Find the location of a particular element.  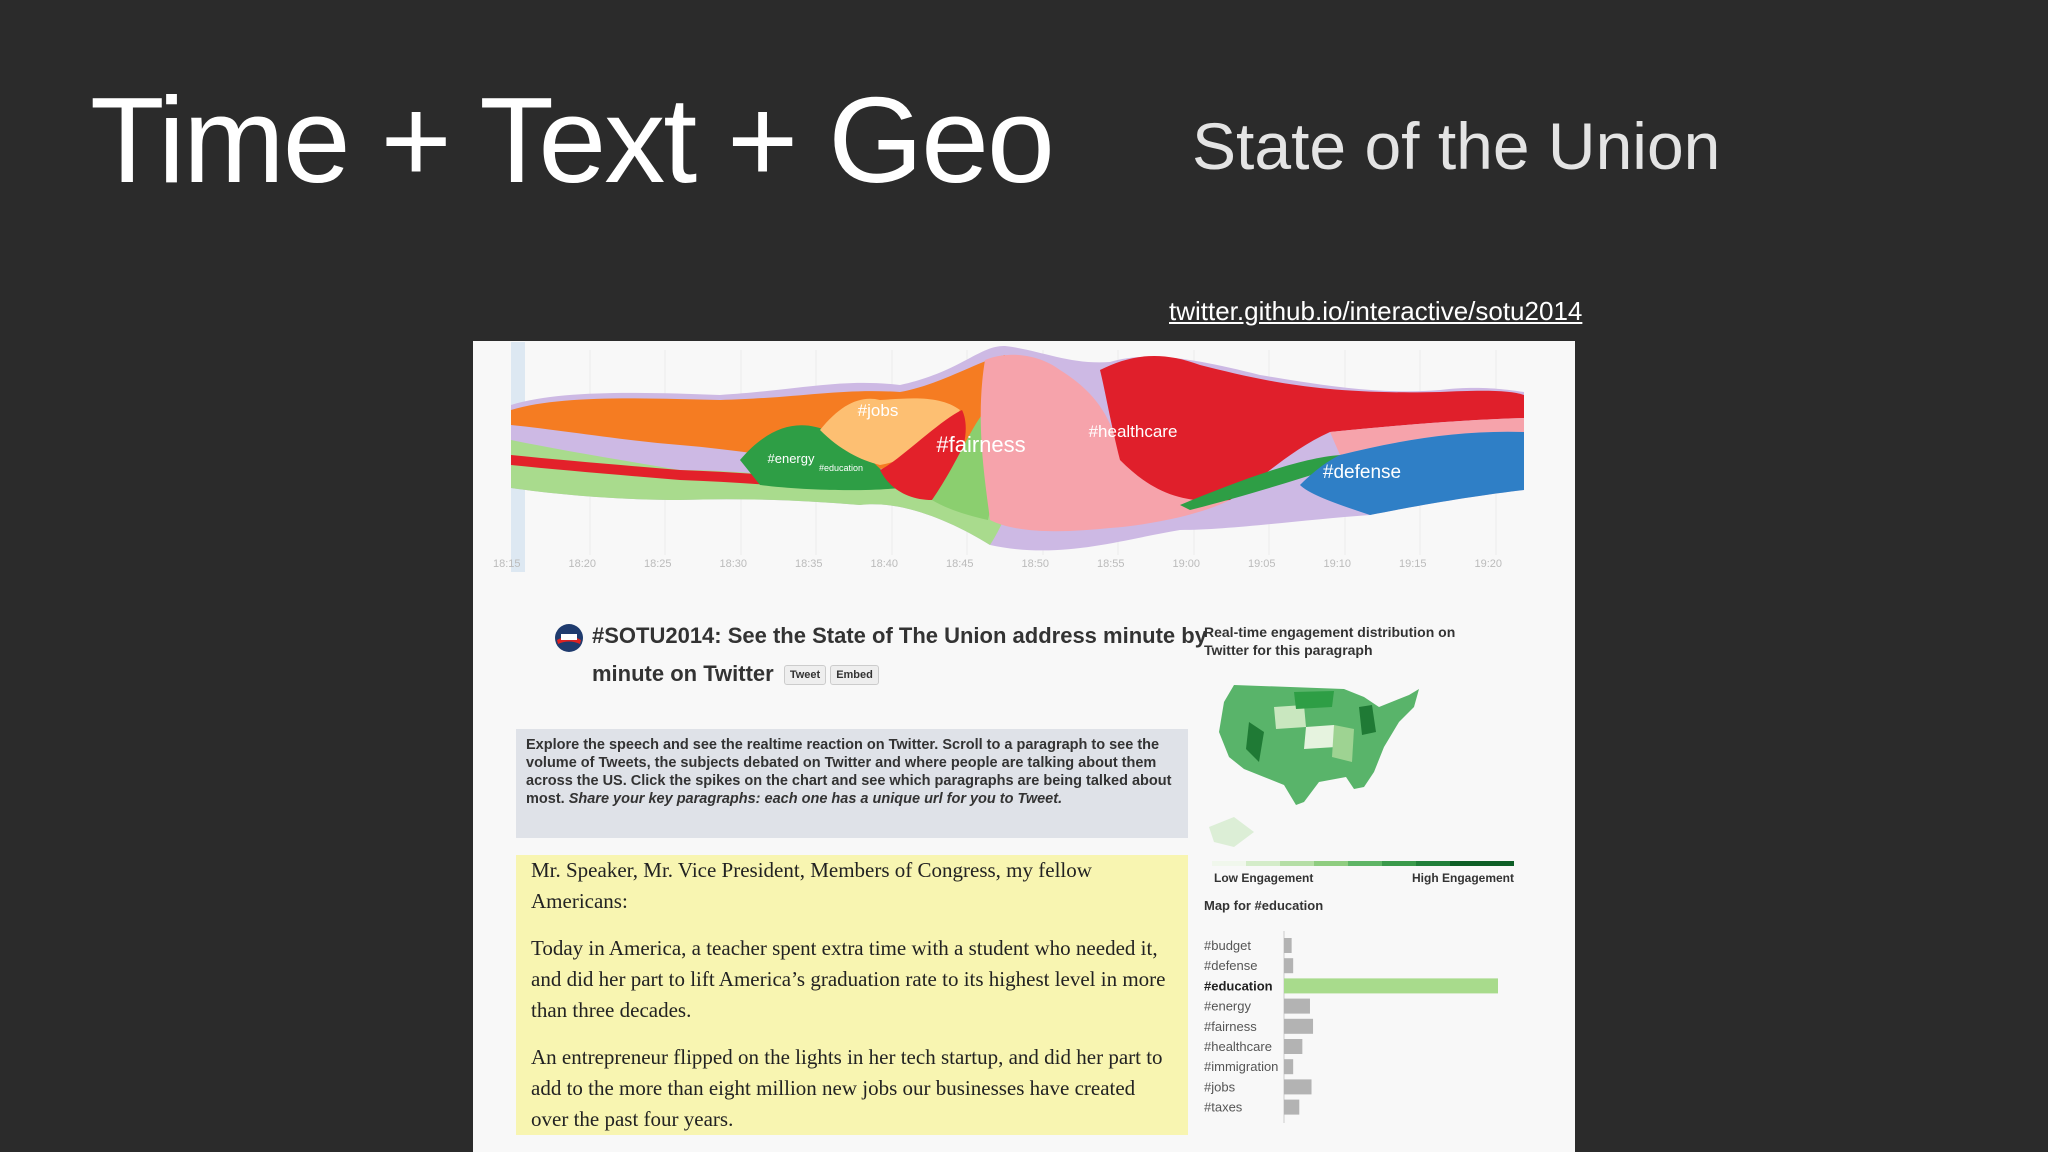

time-label: 18:55 is located at coordinates (1111, 564).